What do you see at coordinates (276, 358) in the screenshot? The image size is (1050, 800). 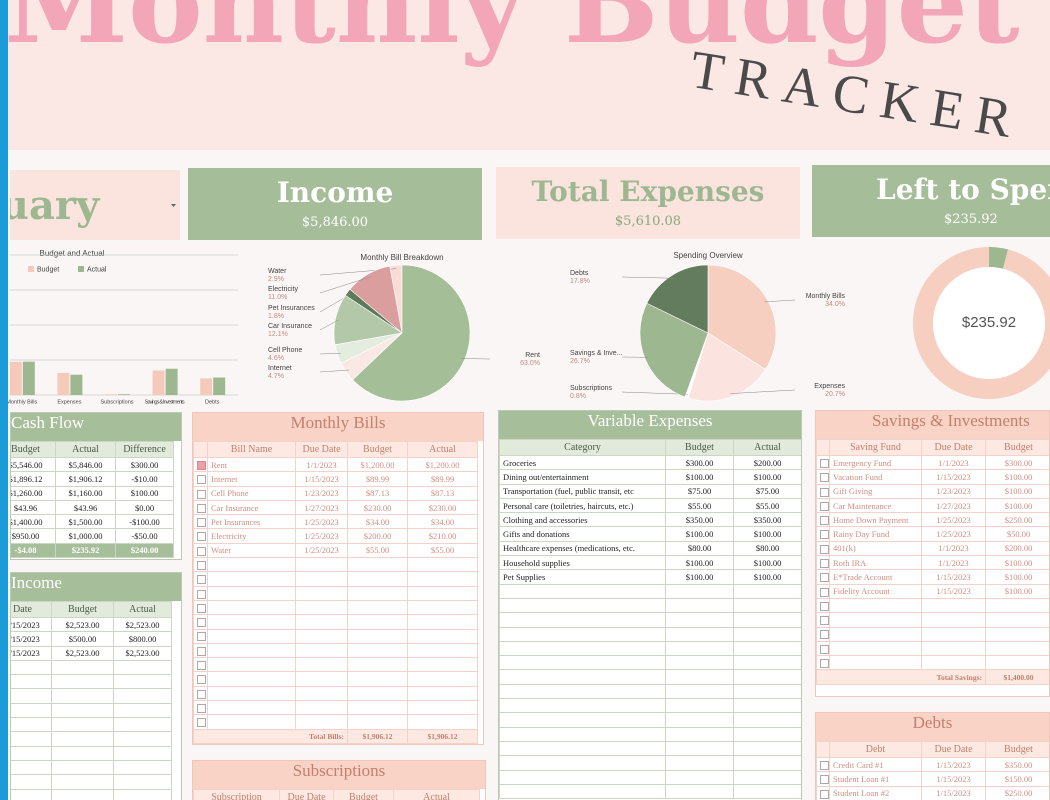 I see `slice-value: 4.6%` at bounding box center [276, 358].